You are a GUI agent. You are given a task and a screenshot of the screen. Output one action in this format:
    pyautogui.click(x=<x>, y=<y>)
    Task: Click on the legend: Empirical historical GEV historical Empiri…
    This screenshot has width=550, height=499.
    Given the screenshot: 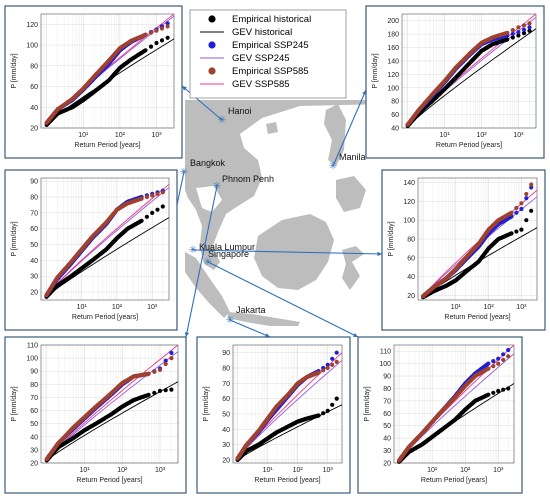 What is the action you would take?
    pyautogui.click(x=268, y=54)
    